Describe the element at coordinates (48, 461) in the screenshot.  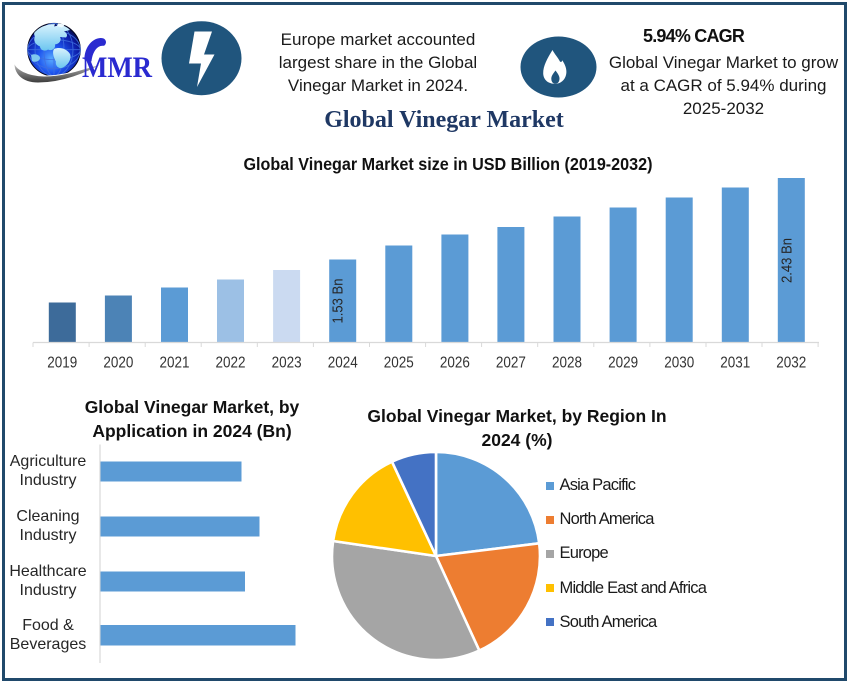
I see `svg-text: Agriculture` at that location.